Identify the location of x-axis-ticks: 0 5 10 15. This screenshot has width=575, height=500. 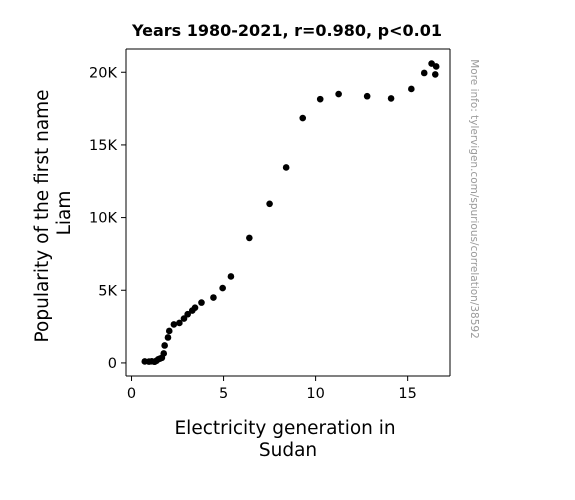
(272, 389).